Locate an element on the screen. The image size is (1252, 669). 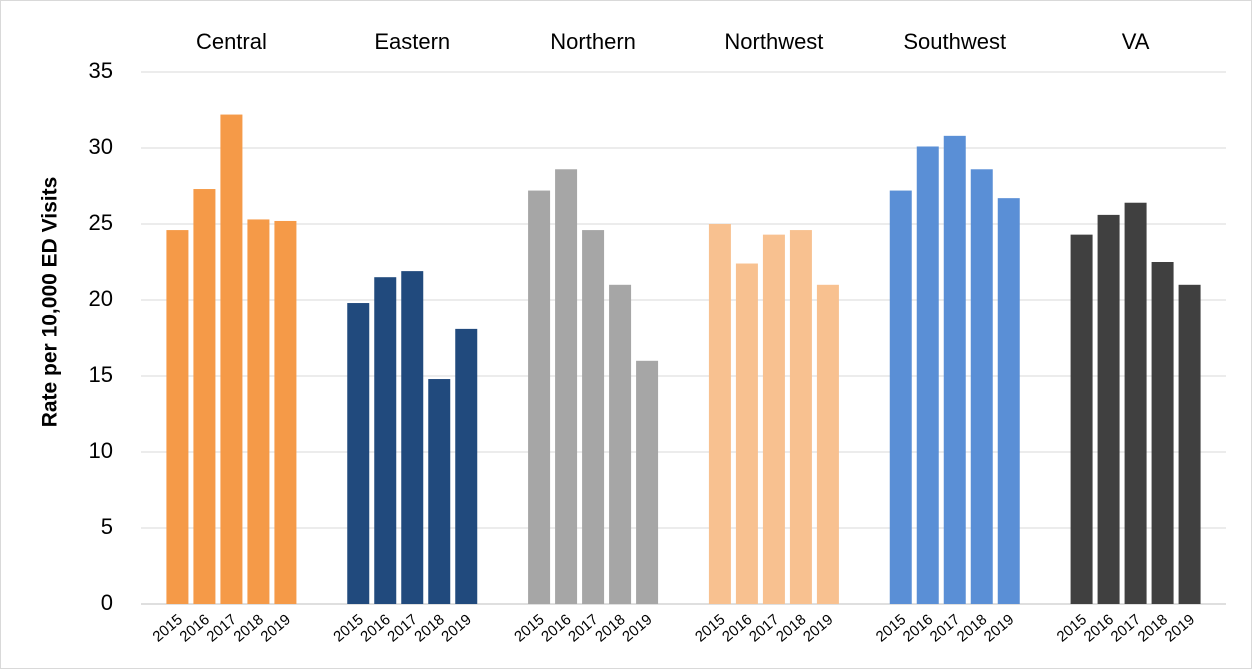
y-tick-label: 15 is located at coordinates (101, 374).